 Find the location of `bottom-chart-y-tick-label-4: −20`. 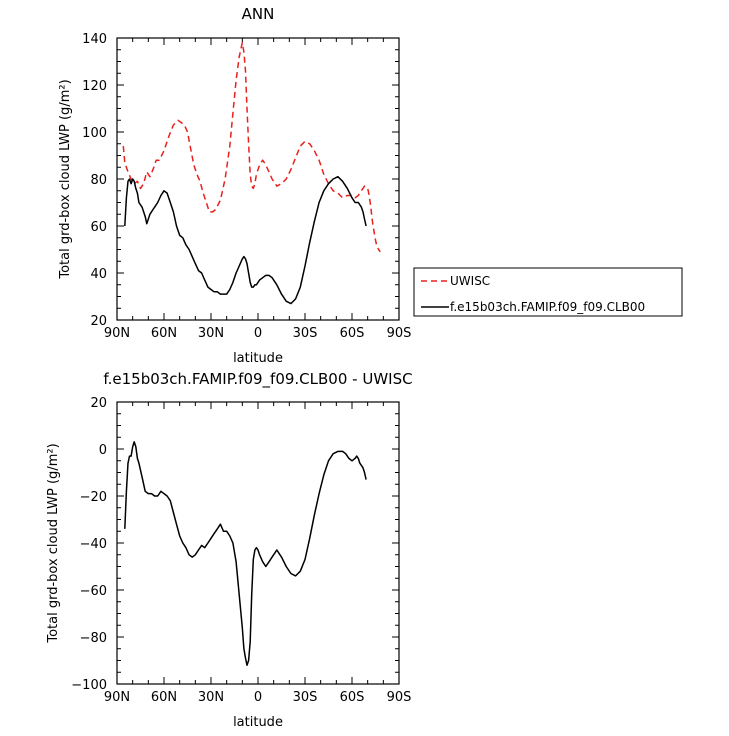

bottom-chart-y-tick-label-4: −20 is located at coordinates (93, 497).